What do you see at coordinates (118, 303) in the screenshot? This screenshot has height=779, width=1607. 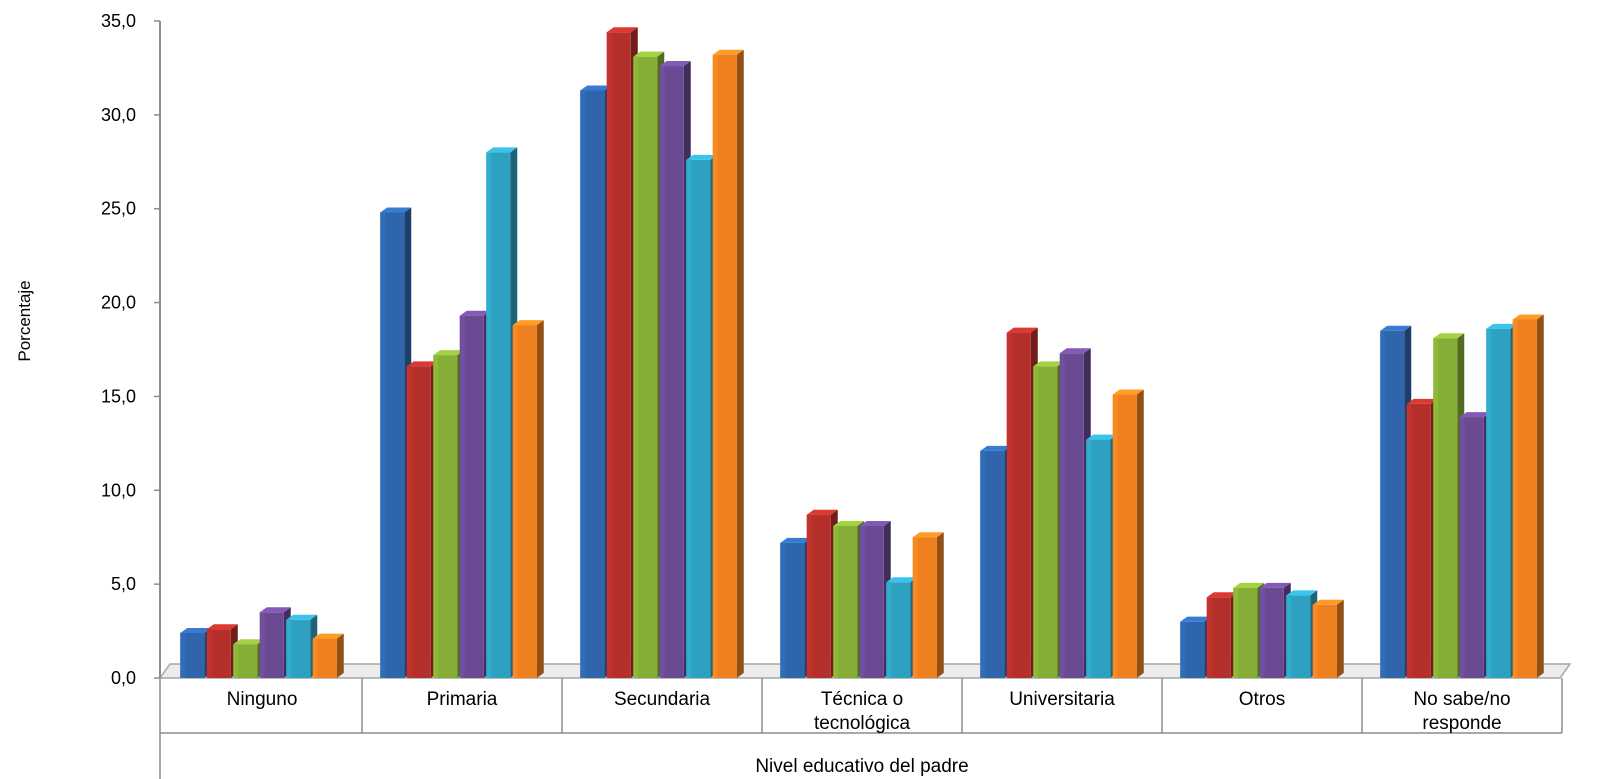 I see `y-tick-label: 20,0` at bounding box center [118, 303].